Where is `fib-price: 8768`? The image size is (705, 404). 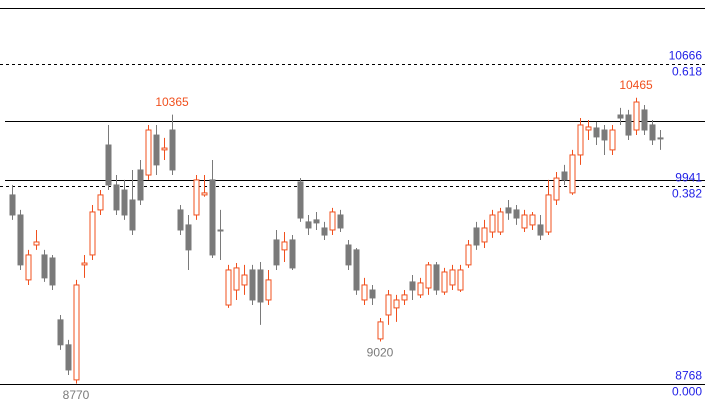
fib-price: 8768 is located at coordinates (688, 376).